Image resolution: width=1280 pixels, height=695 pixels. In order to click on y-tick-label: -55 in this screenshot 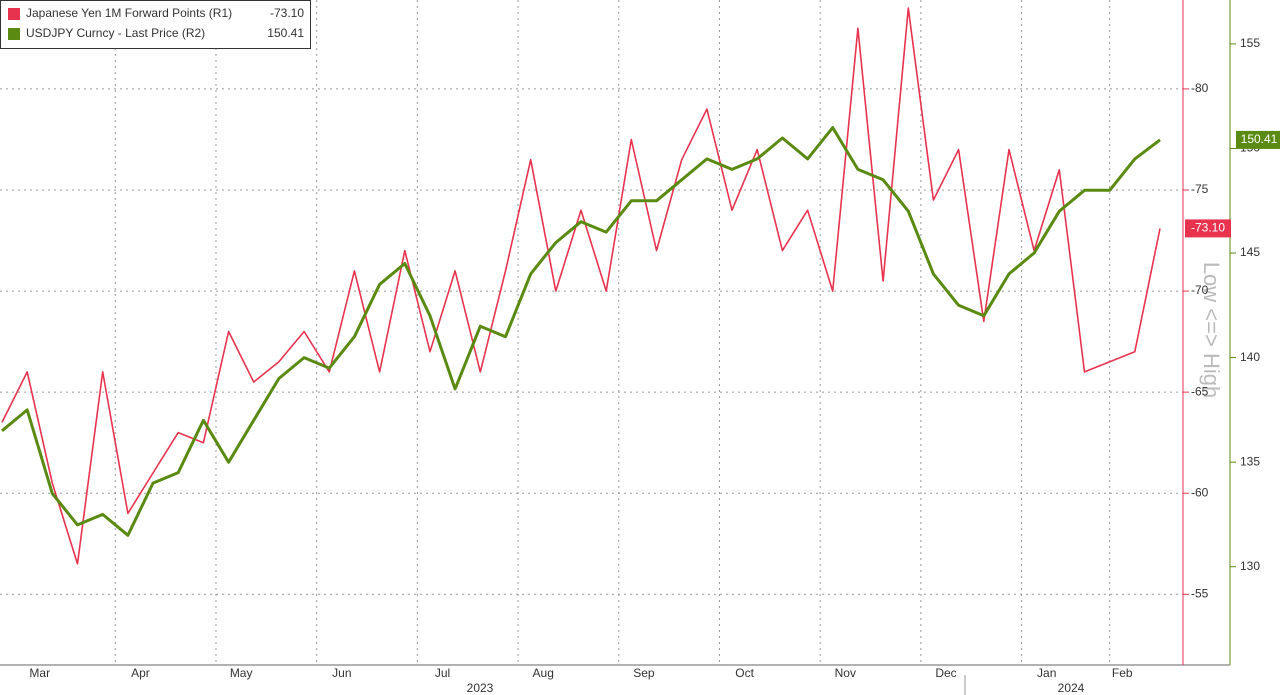, I will do `click(1200, 593)`.